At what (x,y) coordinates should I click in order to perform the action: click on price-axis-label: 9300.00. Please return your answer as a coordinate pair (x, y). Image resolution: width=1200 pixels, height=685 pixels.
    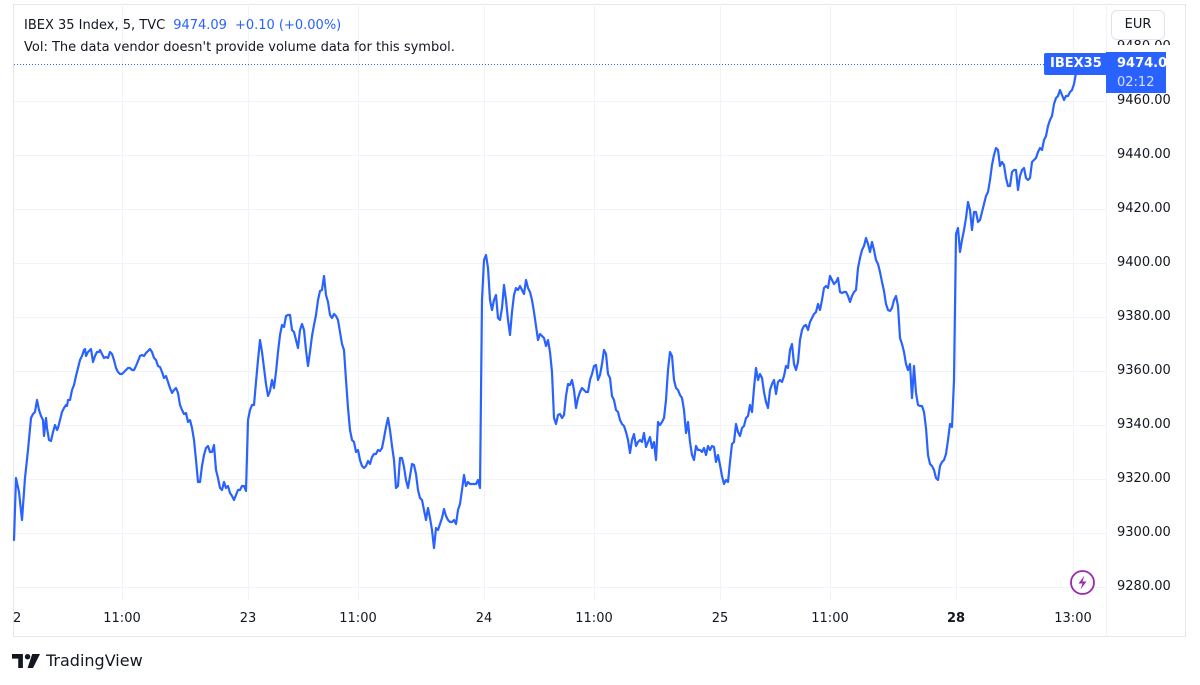
    Looking at the image, I should click on (1144, 532).